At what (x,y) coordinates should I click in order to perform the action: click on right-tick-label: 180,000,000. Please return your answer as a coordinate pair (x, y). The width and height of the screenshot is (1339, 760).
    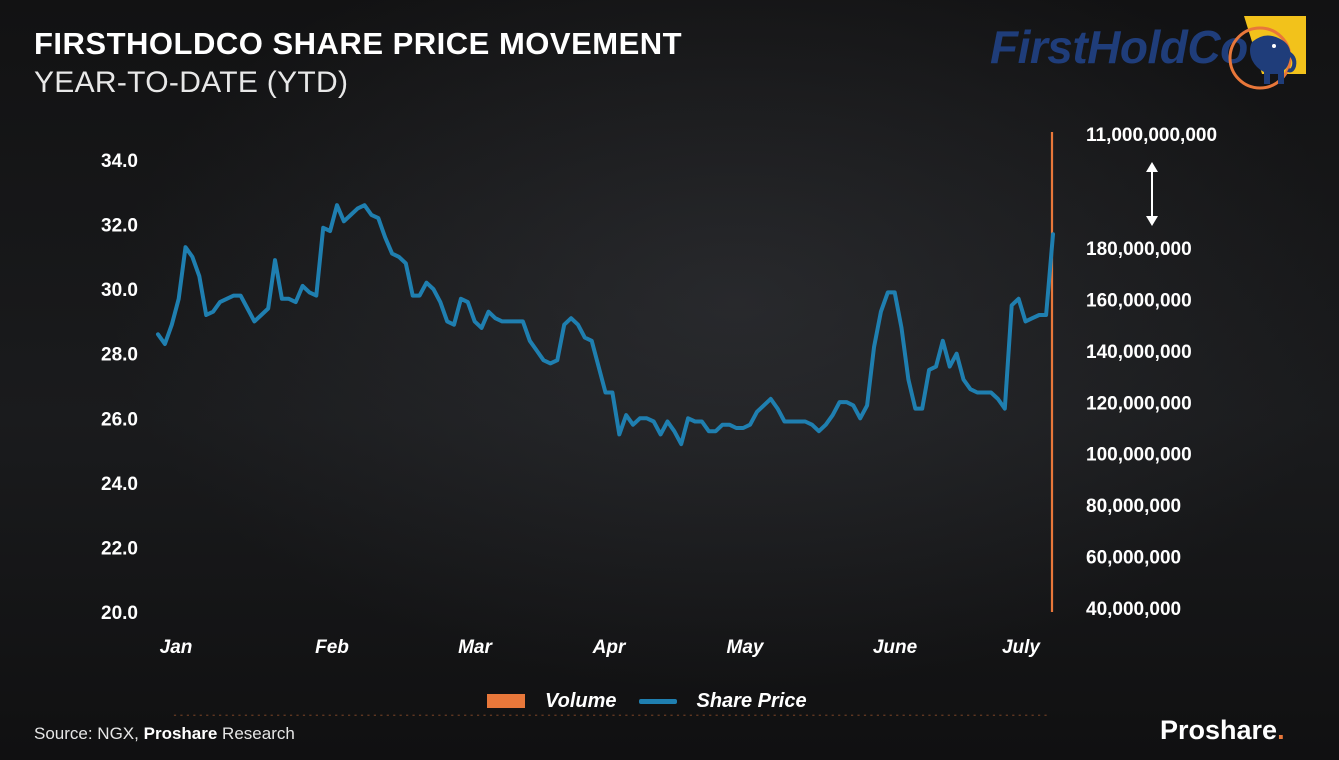
    Looking at the image, I should click on (1139, 249).